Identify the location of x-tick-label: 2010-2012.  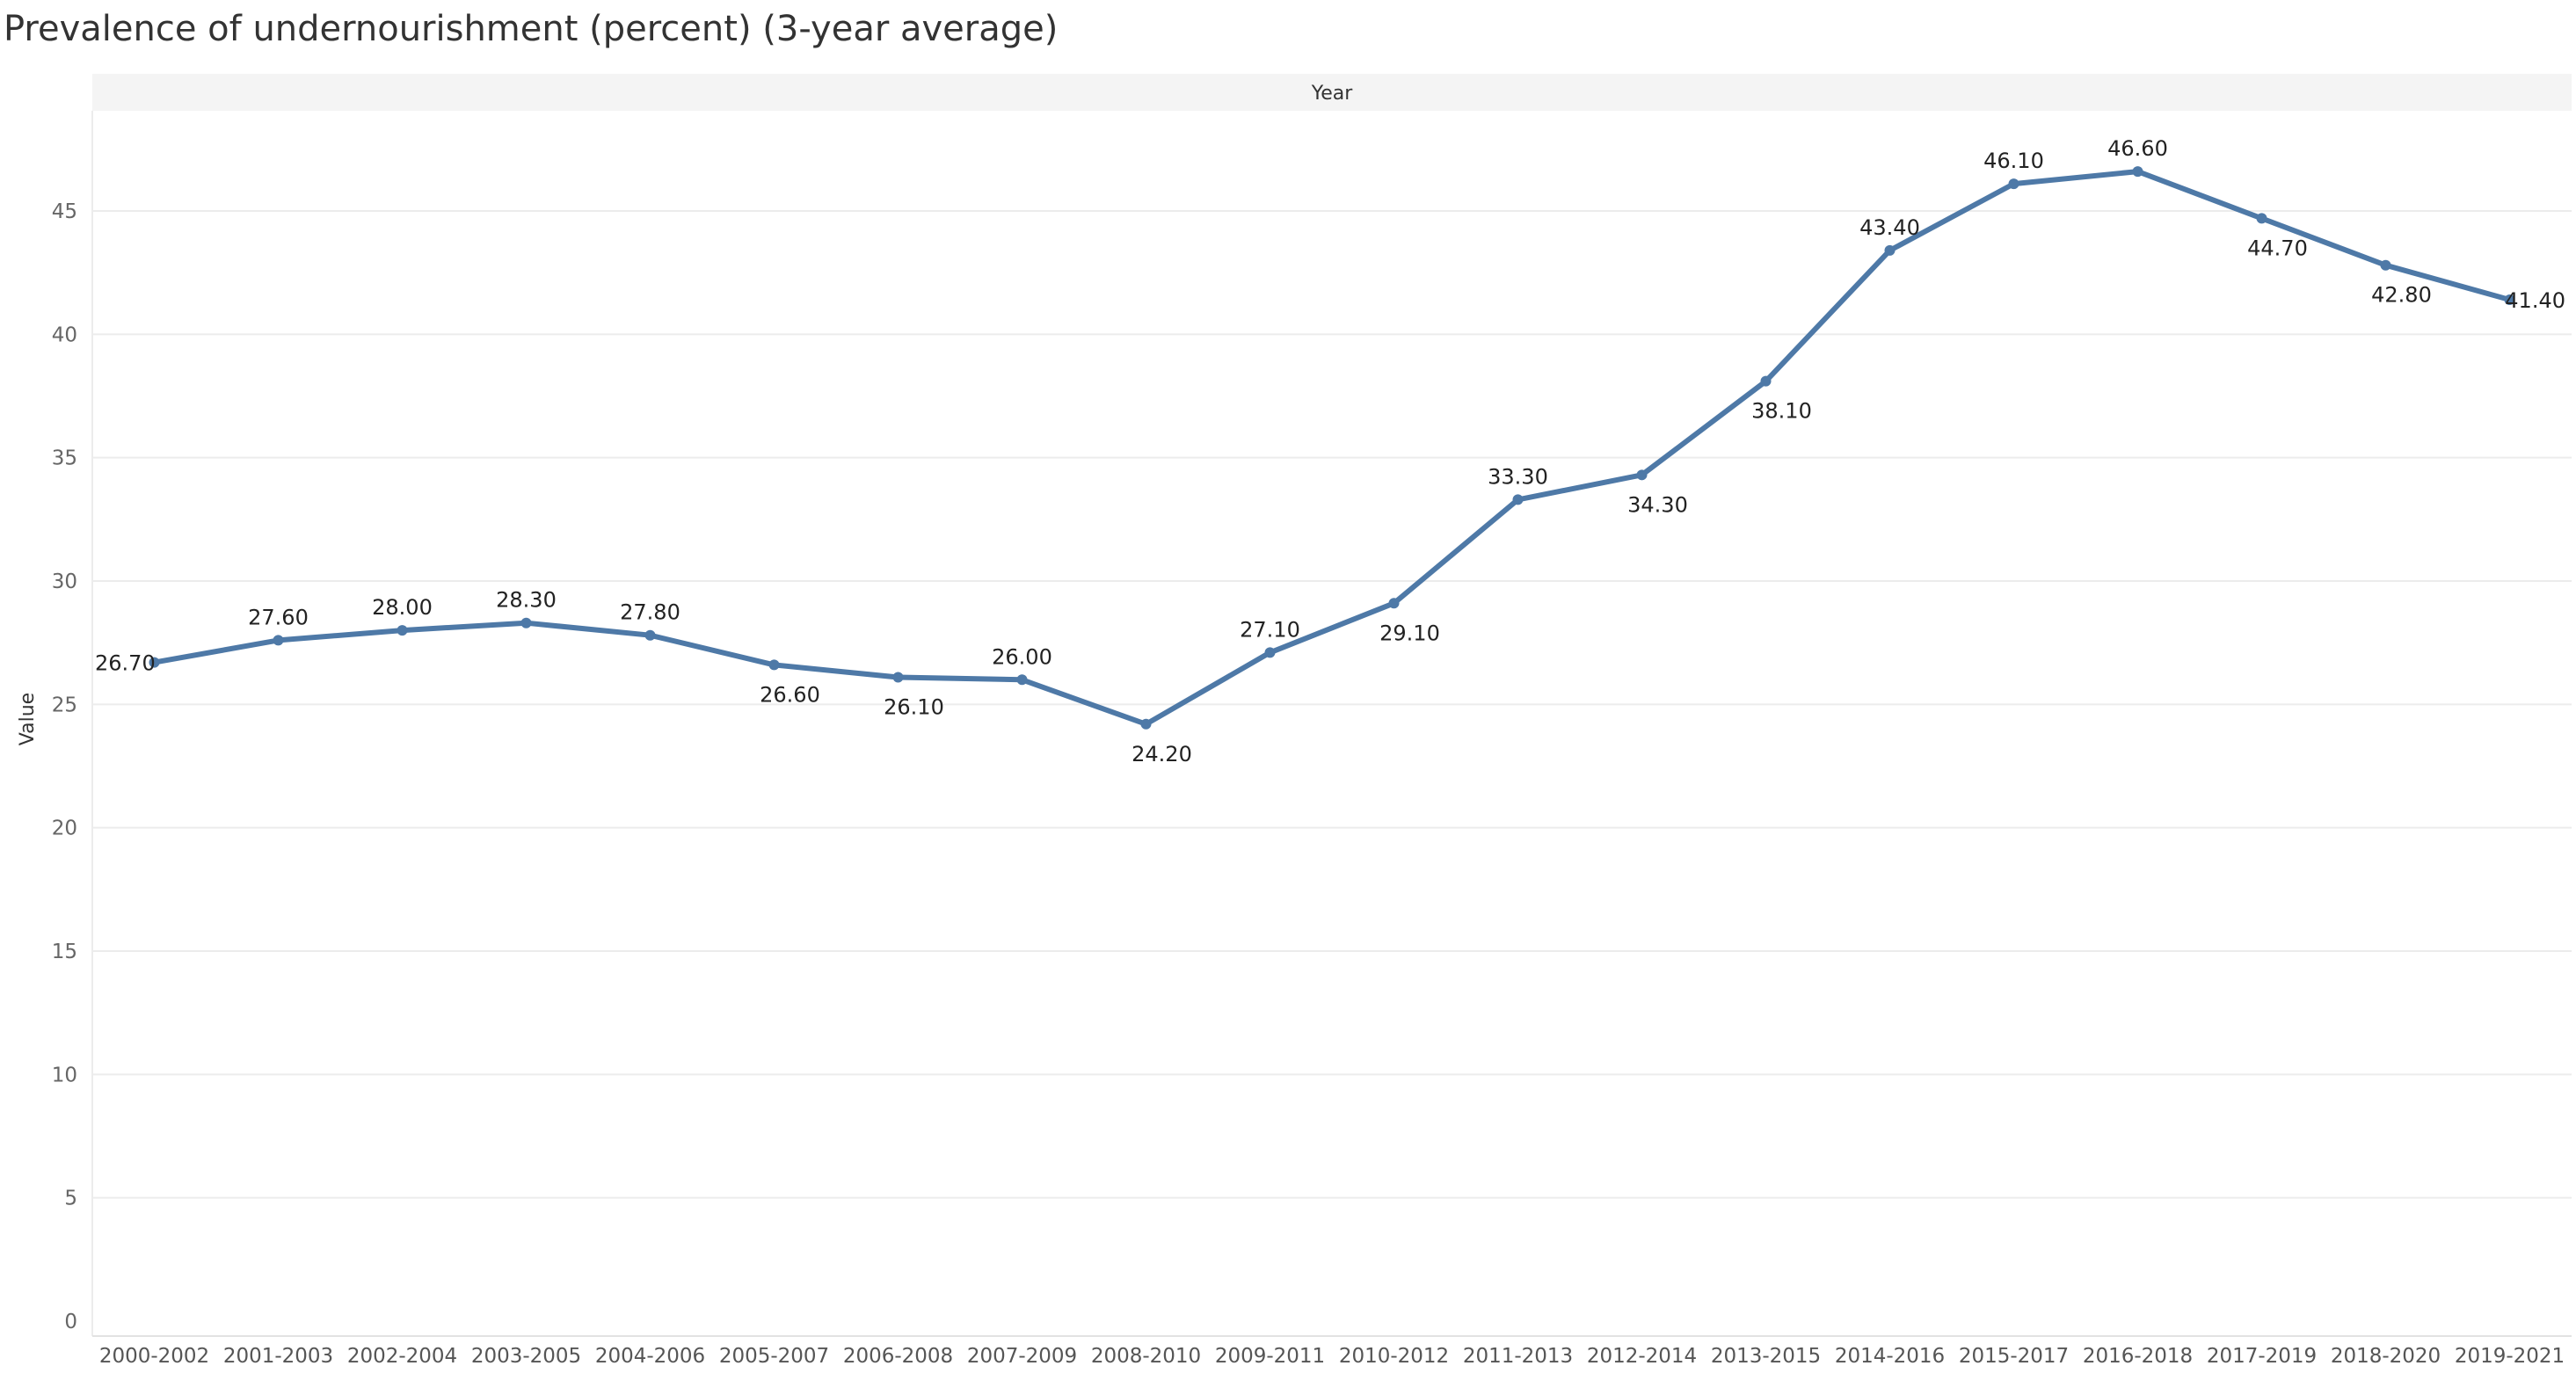
(1394, 1356).